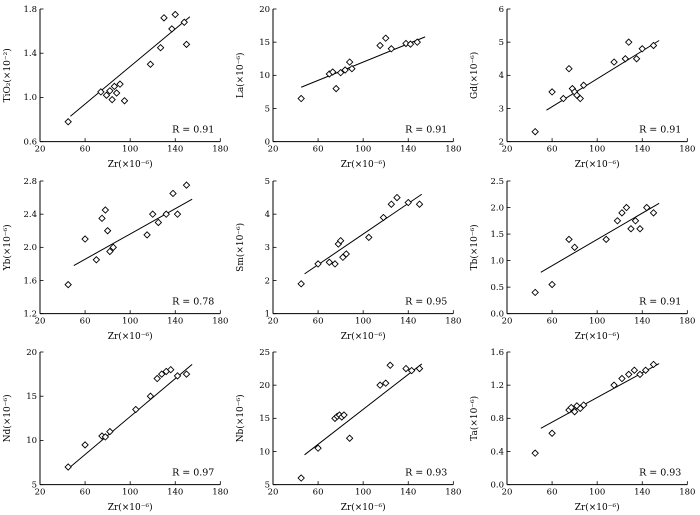 The image size is (700, 515). What do you see at coordinates (474, 418) in the screenshot?
I see `y-axis-label: Ta(×10⁻⁶)` at bounding box center [474, 418].